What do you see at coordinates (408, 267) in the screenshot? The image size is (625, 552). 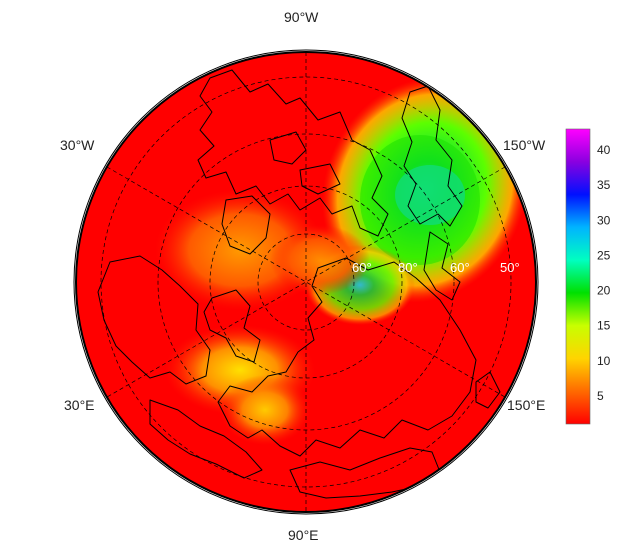 I see `lat-label-80: 80°` at bounding box center [408, 267].